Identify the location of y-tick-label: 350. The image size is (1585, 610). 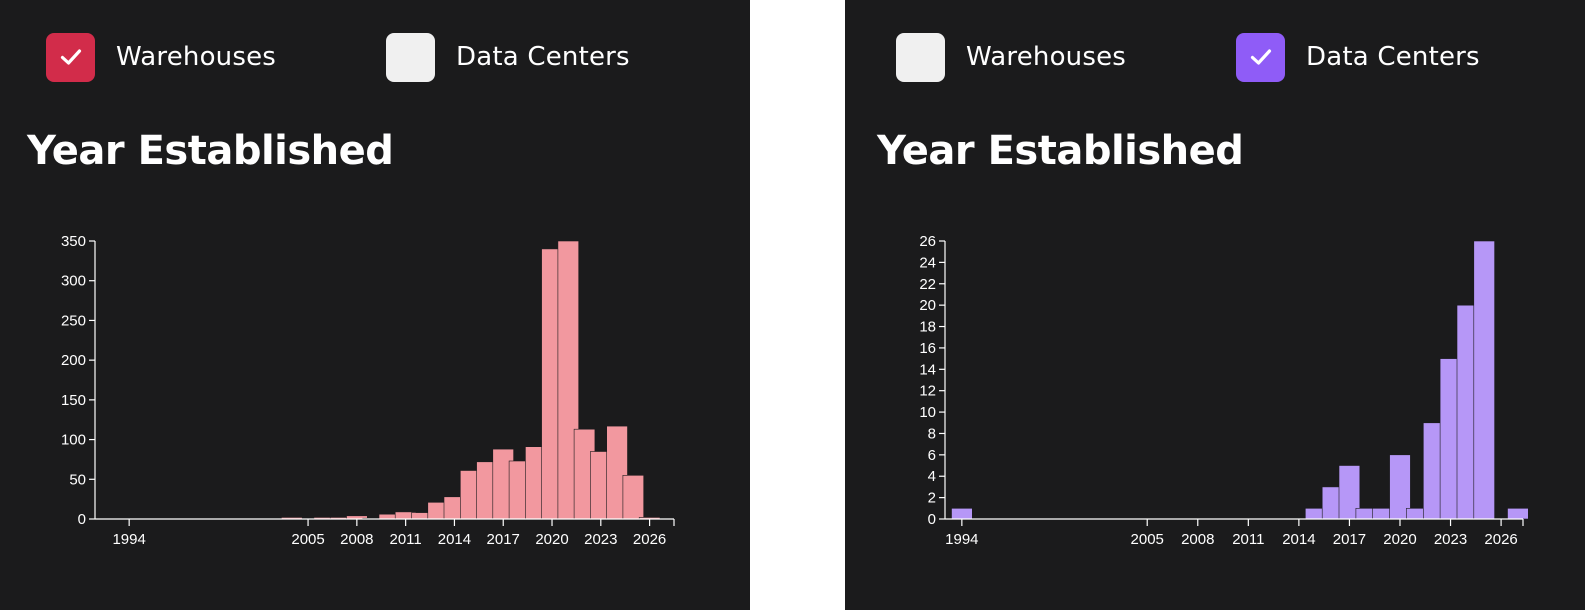
(73, 241).